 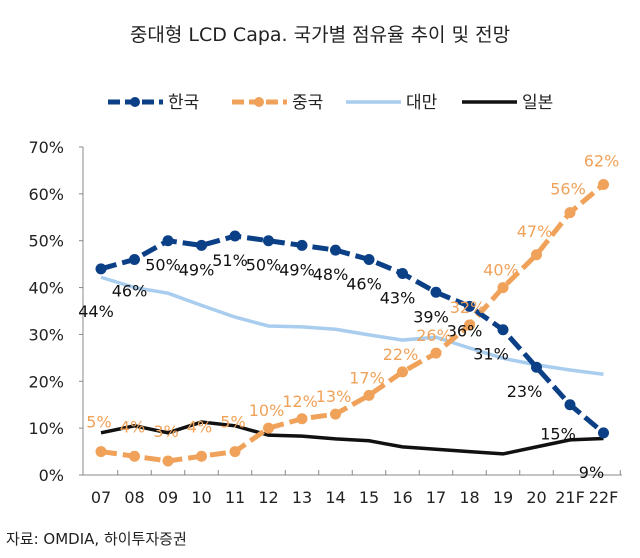 What do you see at coordinates (503, 497) in the screenshot?
I see `x-tick-label: 19` at bounding box center [503, 497].